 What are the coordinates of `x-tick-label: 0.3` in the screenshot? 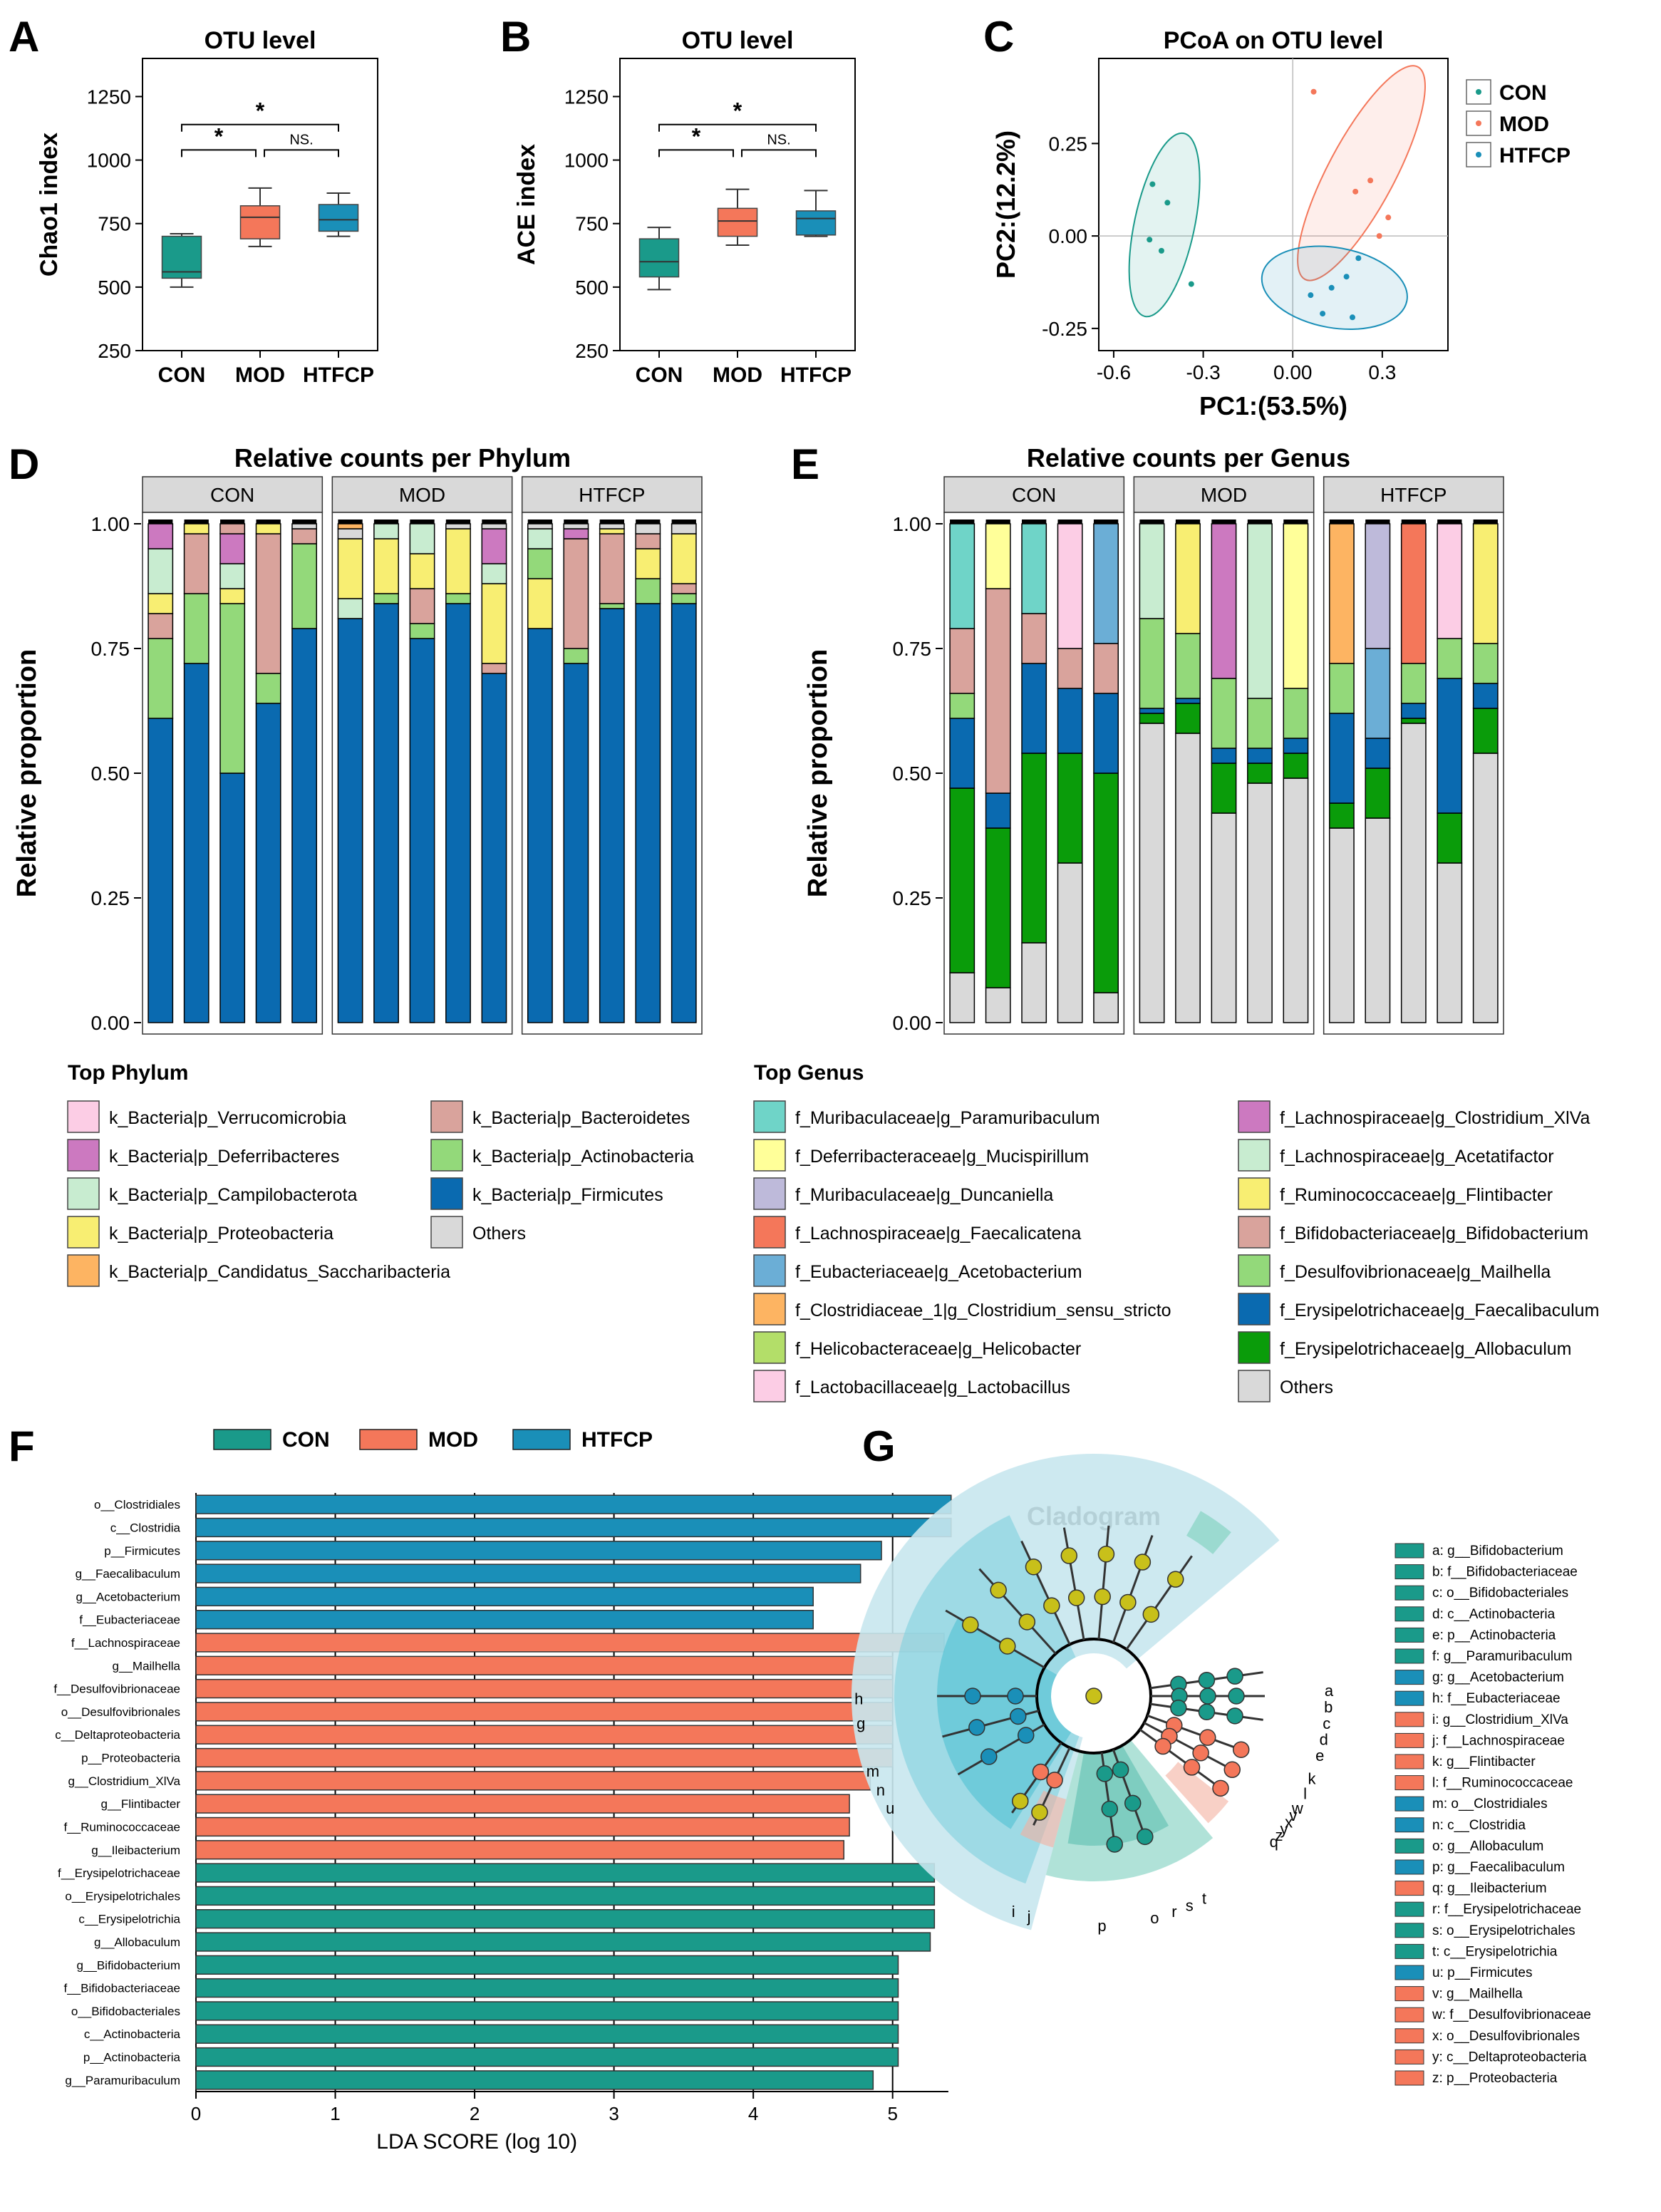 It's located at (1382, 372).